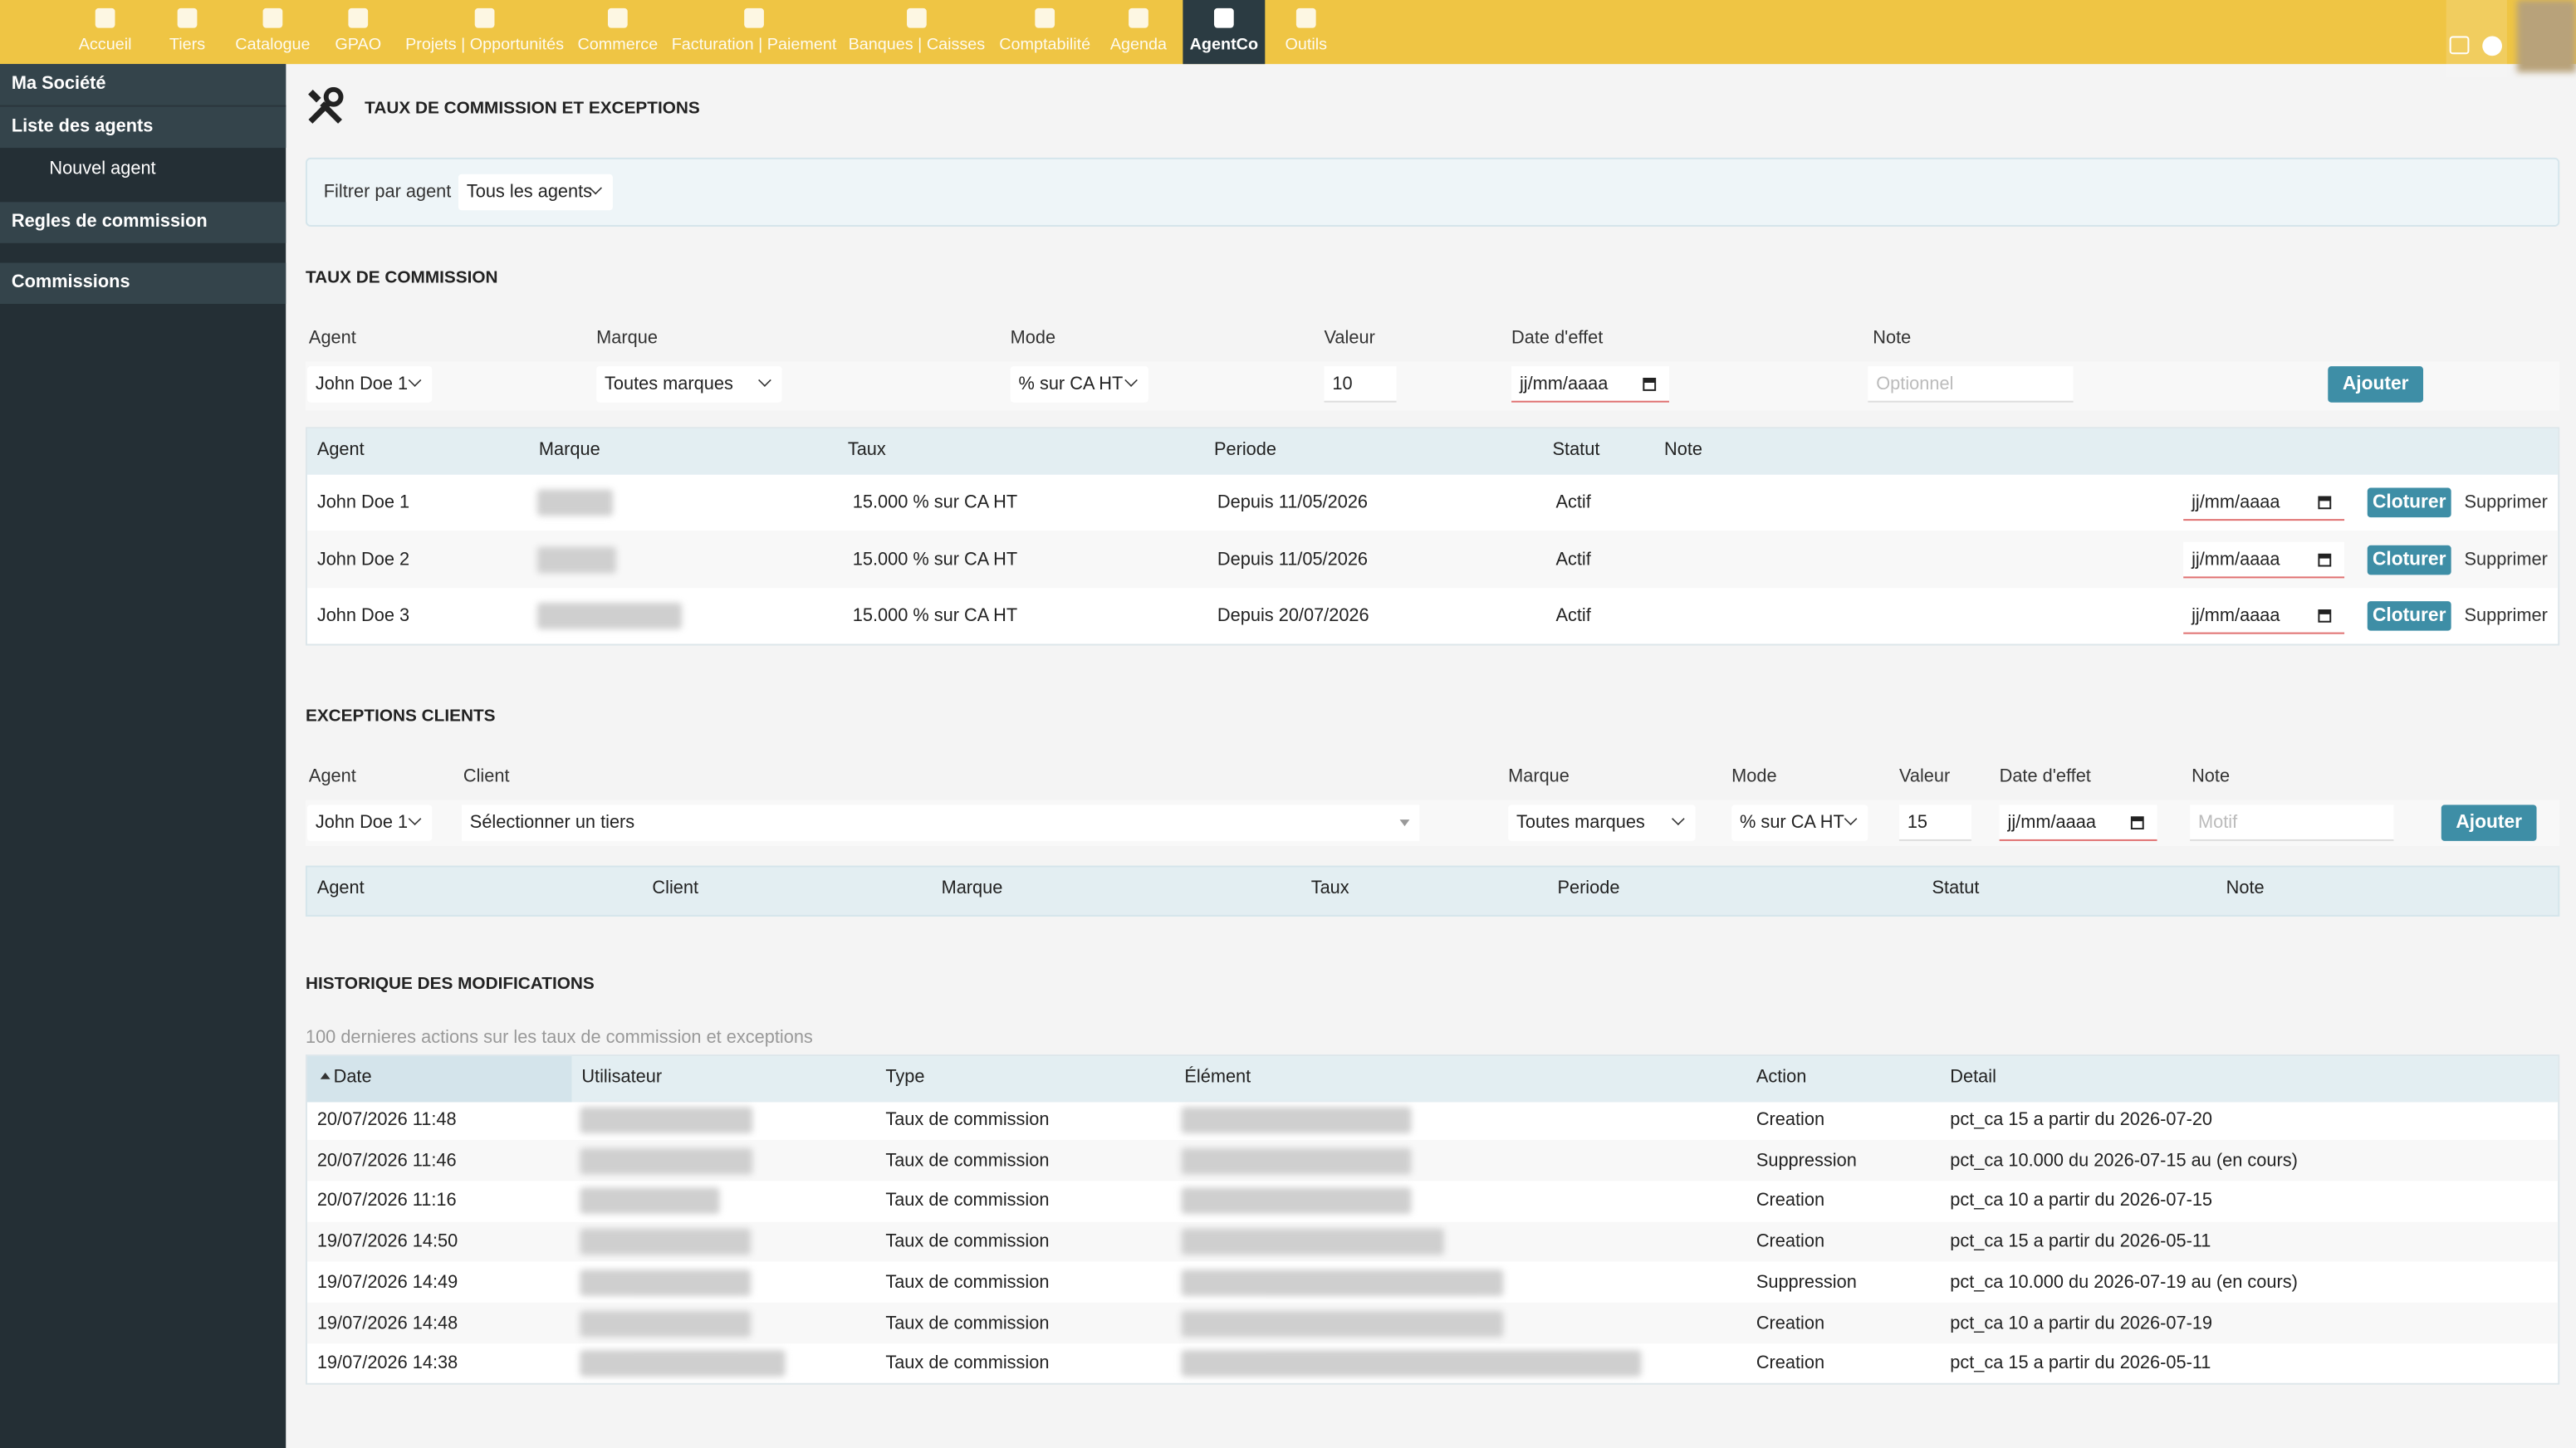 This screenshot has width=2576, height=1448. Describe the element at coordinates (529, 192) in the screenshot. I see `filter-agent-value: Tous les agents` at that location.